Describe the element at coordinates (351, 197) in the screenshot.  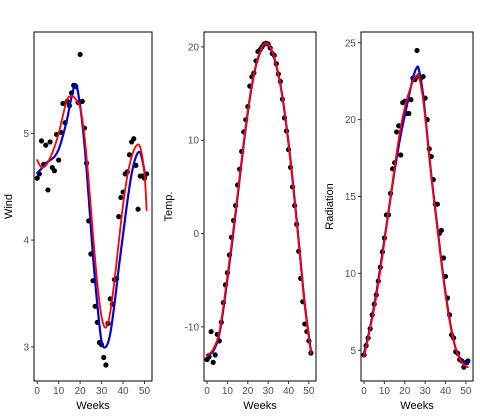
I see `radiation-y-tick-label: 15` at that location.